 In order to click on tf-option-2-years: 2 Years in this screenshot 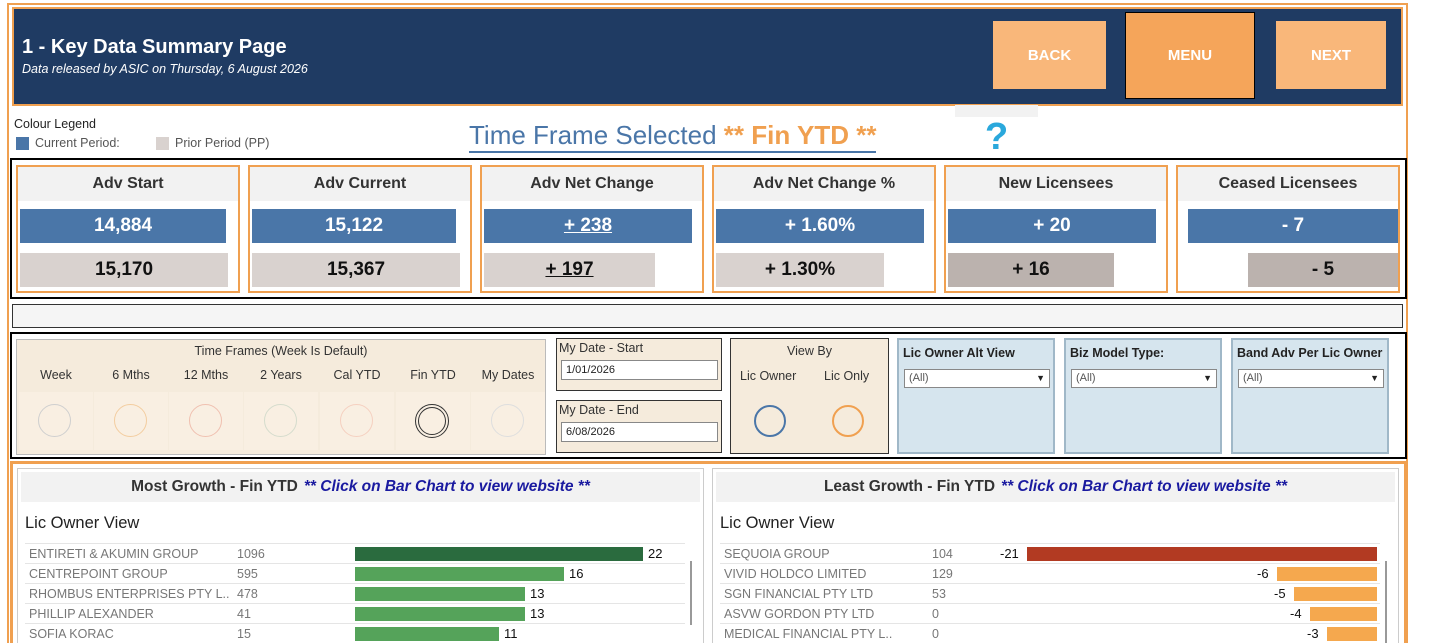, I will do `click(281, 375)`.